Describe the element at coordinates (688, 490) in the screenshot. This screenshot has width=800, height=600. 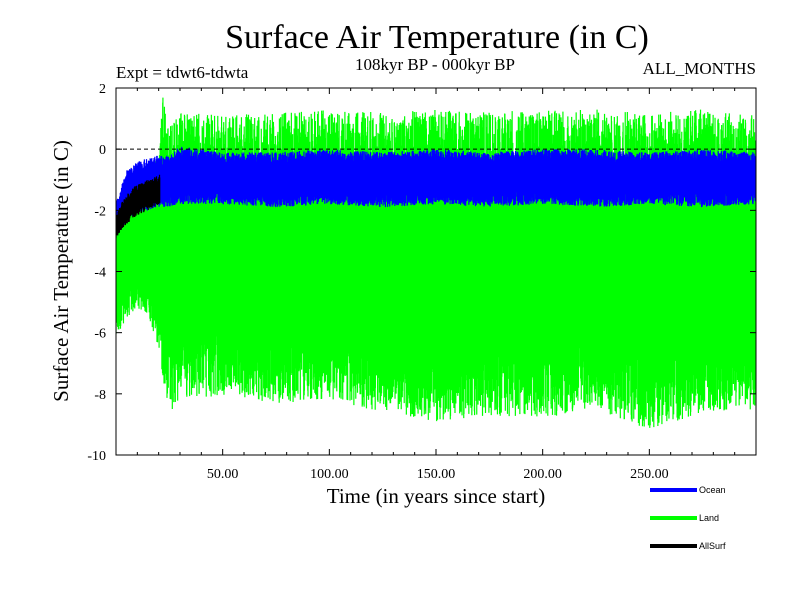
I see `legend-item-ocean: Ocean` at that location.